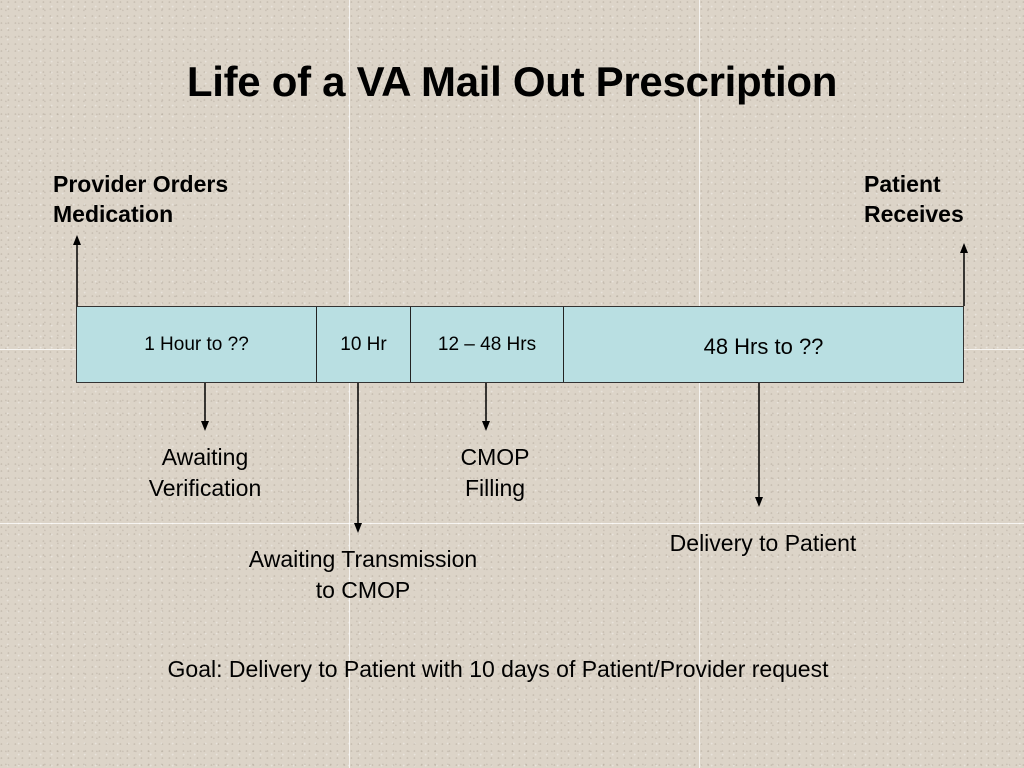 Image resolution: width=1024 pixels, height=768 pixels. I want to click on end-endpoint-line1: Patient, so click(902, 184).